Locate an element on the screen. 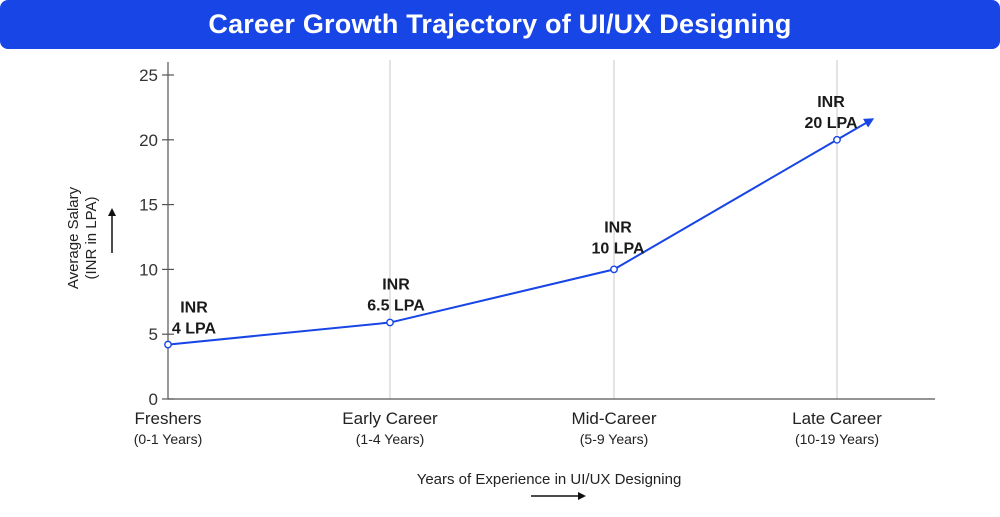 The width and height of the screenshot is (1000, 517). y-axis-title-line-0: Average Salary is located at coordinates (73, 237).